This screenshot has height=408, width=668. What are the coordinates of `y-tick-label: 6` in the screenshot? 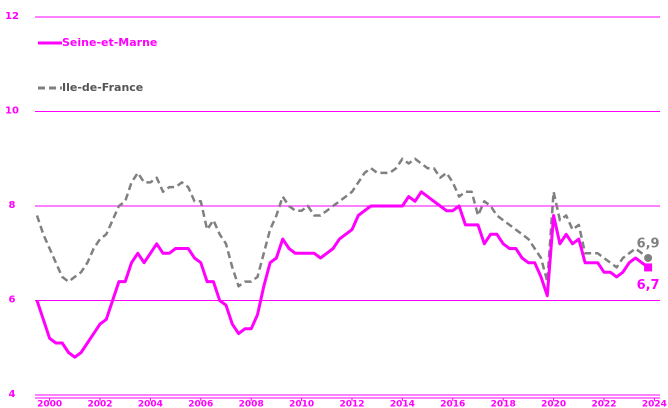 It's located at (12, 300).